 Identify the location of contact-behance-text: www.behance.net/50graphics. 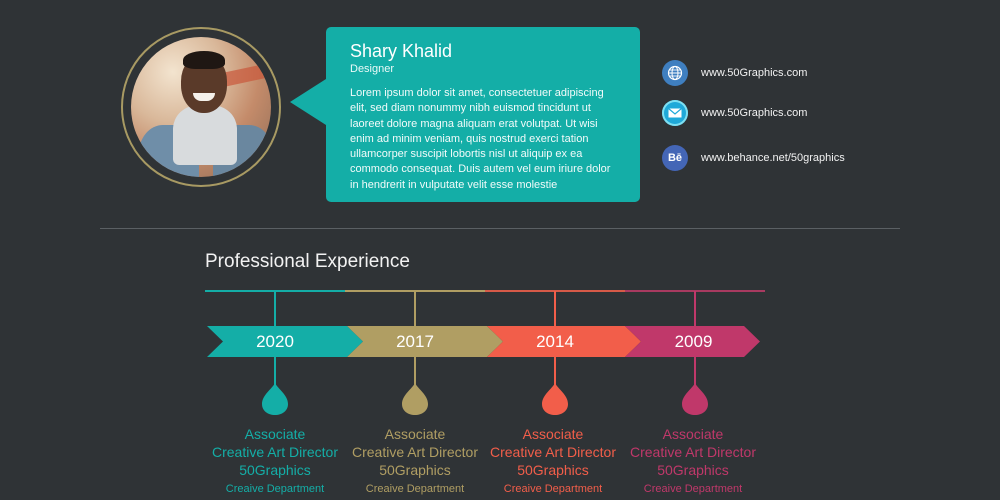
(773, 158).